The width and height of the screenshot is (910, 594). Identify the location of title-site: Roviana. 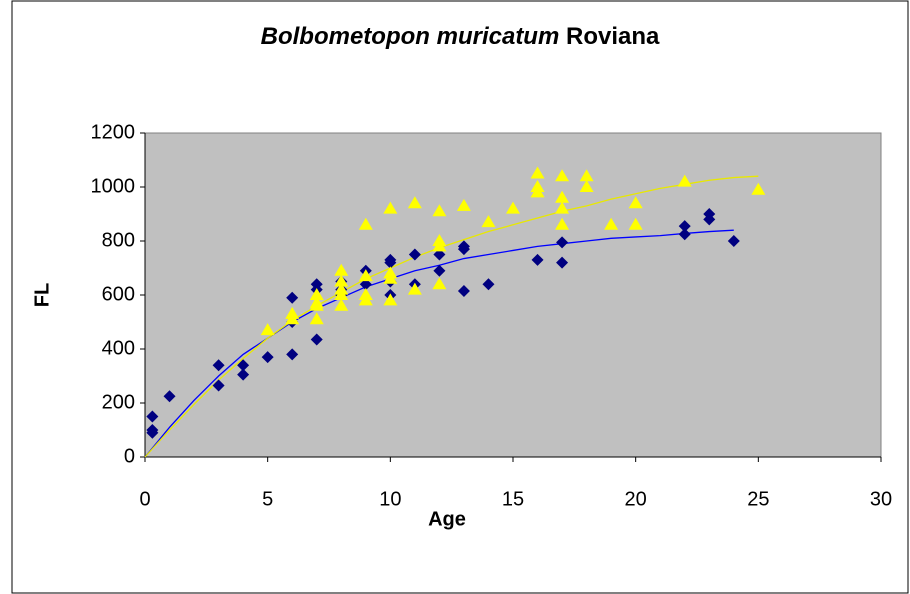
(613, 36).